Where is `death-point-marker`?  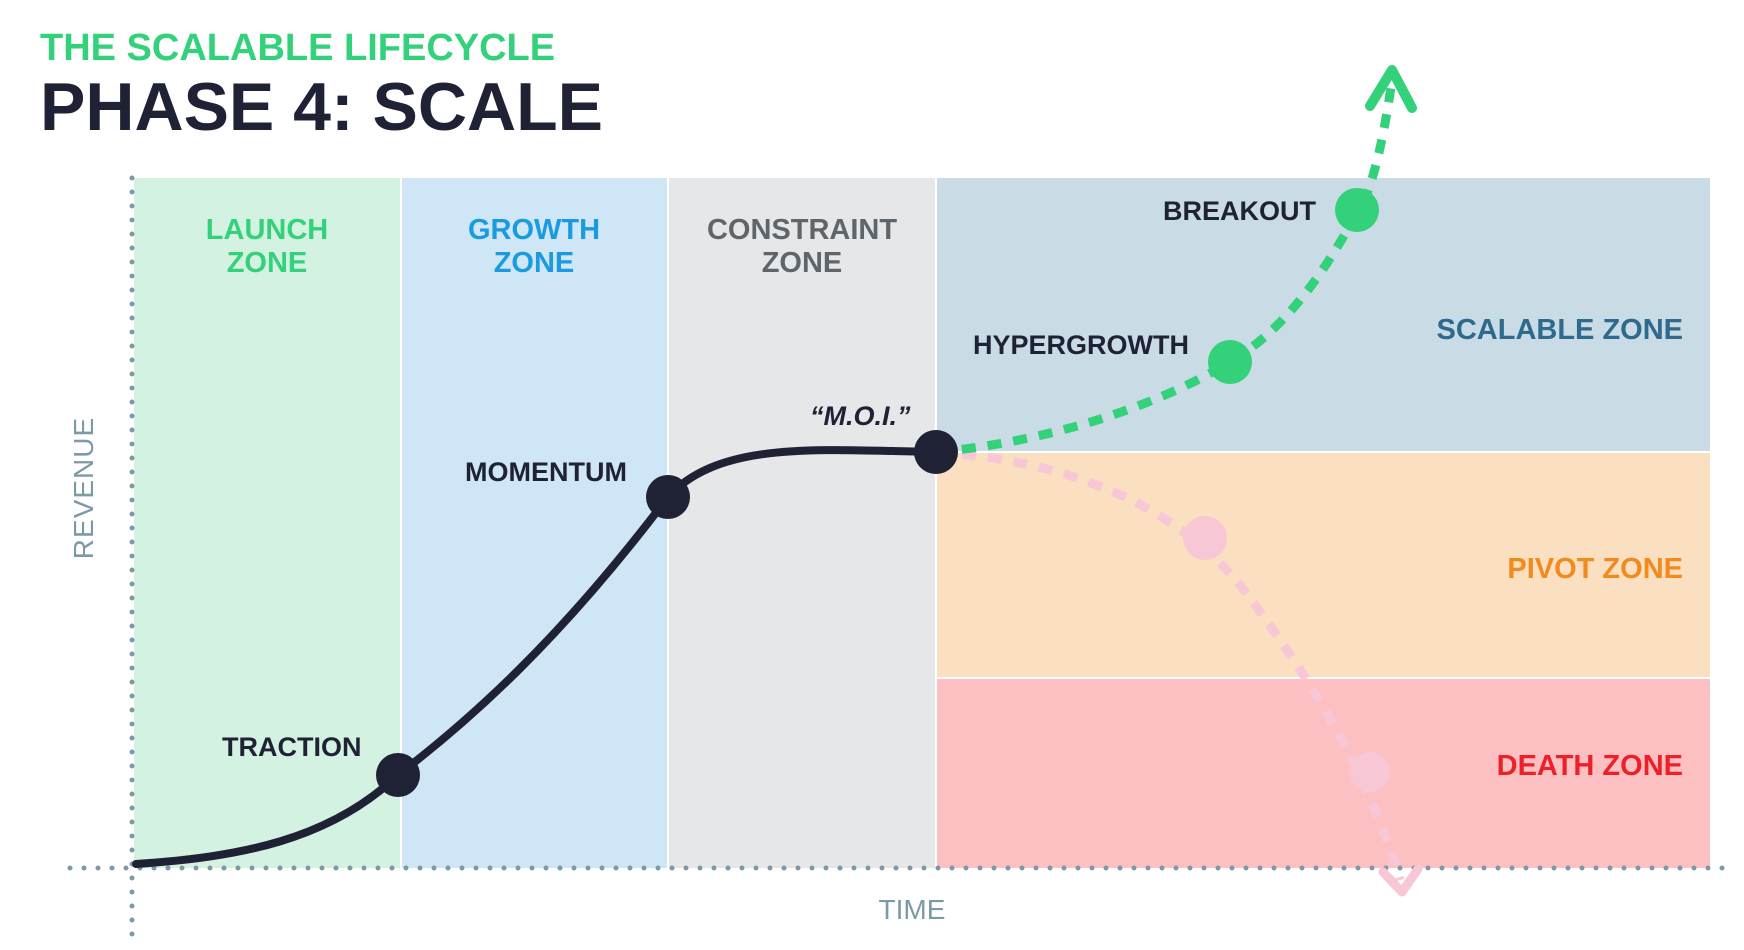
death-point-marker is located at coordinates (1370, 772).